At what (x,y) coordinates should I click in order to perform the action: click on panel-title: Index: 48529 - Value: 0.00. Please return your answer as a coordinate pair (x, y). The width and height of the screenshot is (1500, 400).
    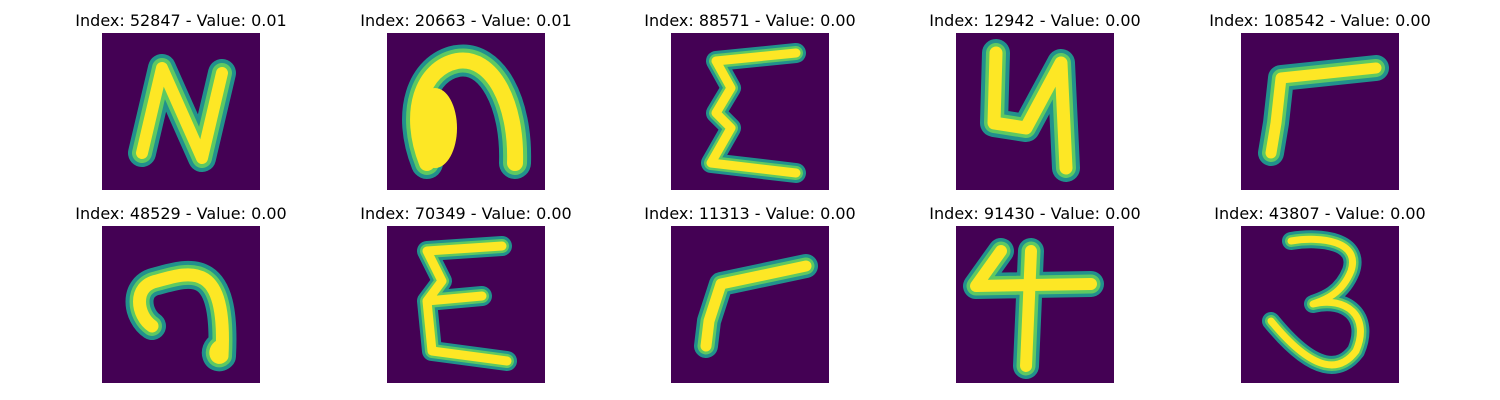
    Looking at the image, I should click on (181, 213).